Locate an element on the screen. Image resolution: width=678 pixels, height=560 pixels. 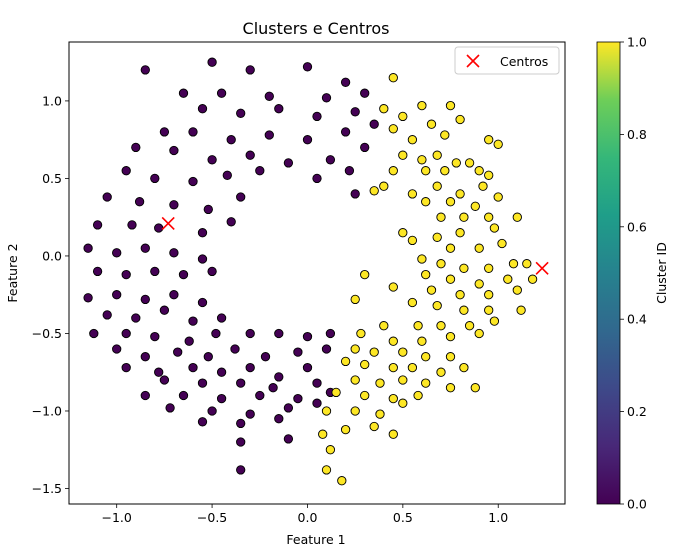
legend: Centros is located at coordinates (507, 60).